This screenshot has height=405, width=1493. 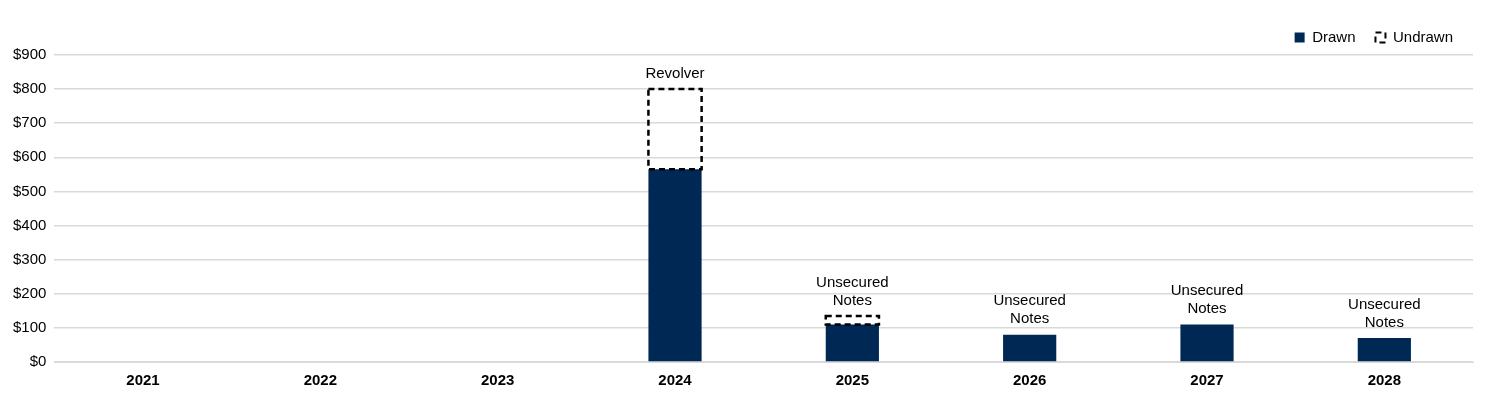 I want to click on y-tick-label: $500, so click(x=29, y=190).